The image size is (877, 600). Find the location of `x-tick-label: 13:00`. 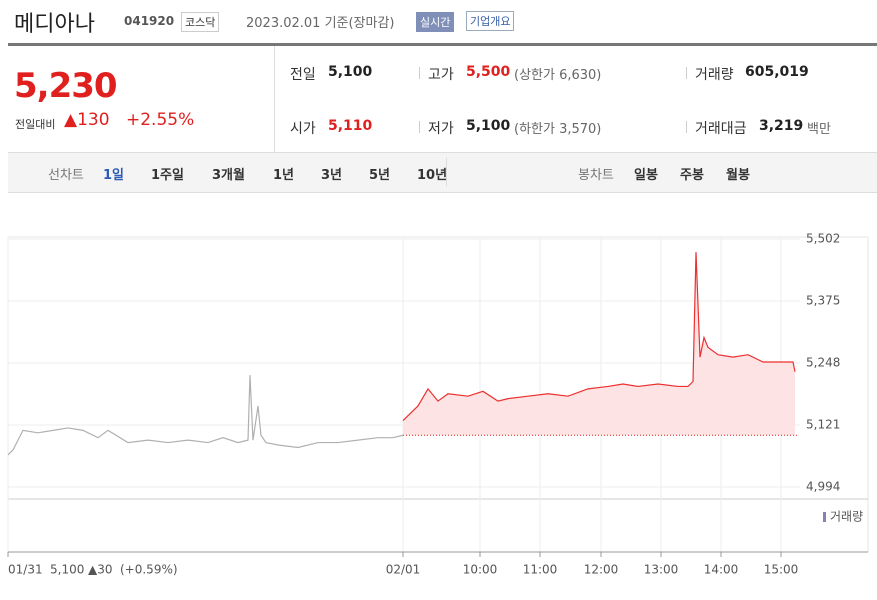

x-tick-label: 13:00 is located at coordinates (661, 570).